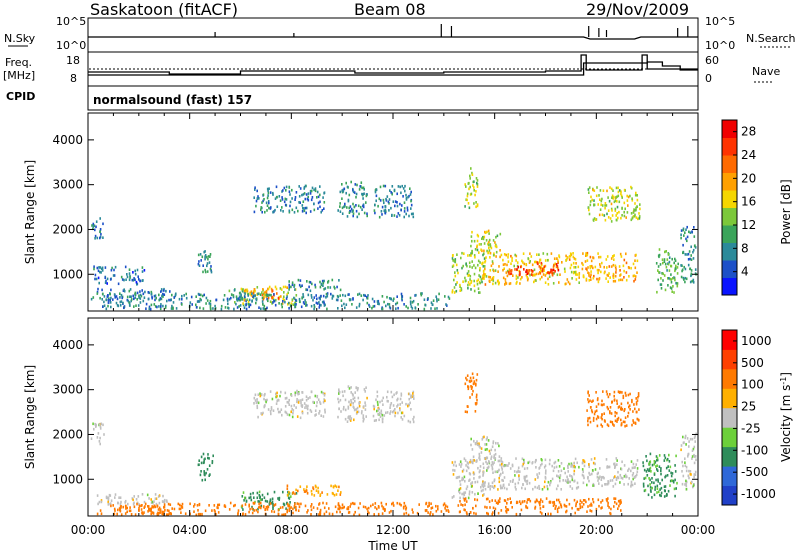 This screenshot has height=554, width=800. What do you see at coordinates (393, 530) in the screenshot?
I see `x-tick-label: 12:00` at bounding box center [393, 530].